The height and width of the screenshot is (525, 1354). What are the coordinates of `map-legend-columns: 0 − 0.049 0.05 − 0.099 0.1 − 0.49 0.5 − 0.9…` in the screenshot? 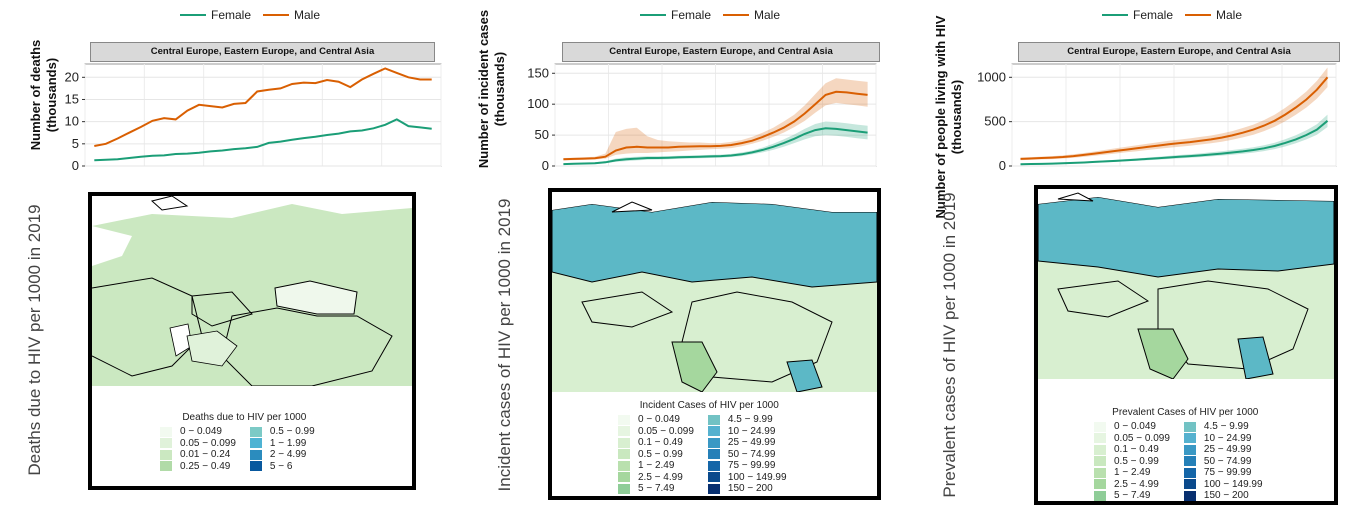 It's located at (709, 454).